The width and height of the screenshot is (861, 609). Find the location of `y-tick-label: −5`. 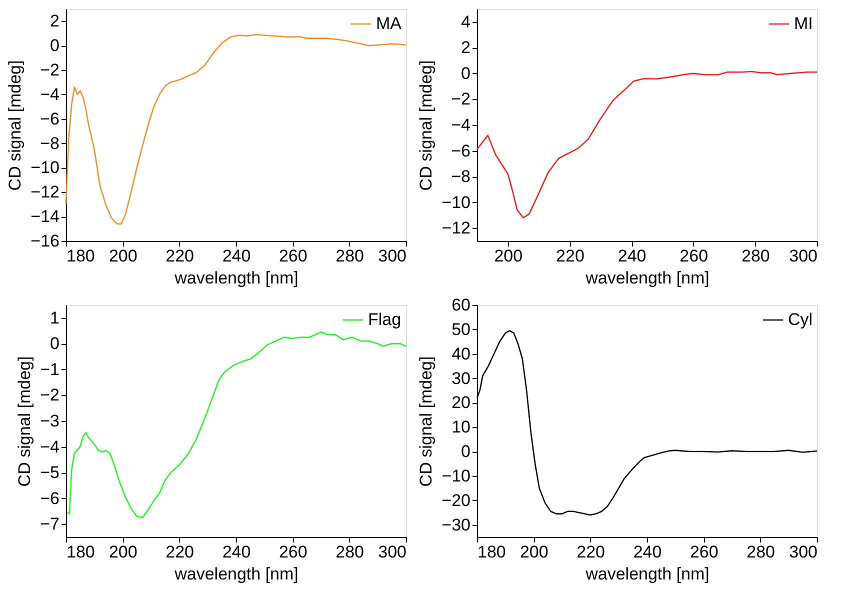

y-tick-label: −5 is located at coordinates (50, 472).